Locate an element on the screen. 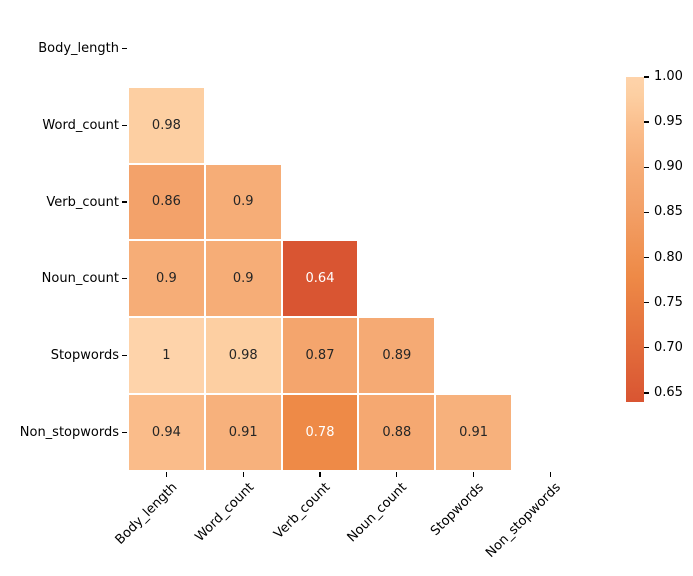  cell-annotation: 0.64 is located at coordinates (320, 279).